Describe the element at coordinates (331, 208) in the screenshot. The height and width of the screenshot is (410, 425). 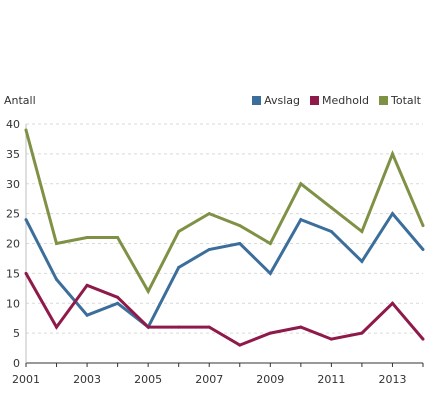
I see `data-point-totalt-2011` at that location.